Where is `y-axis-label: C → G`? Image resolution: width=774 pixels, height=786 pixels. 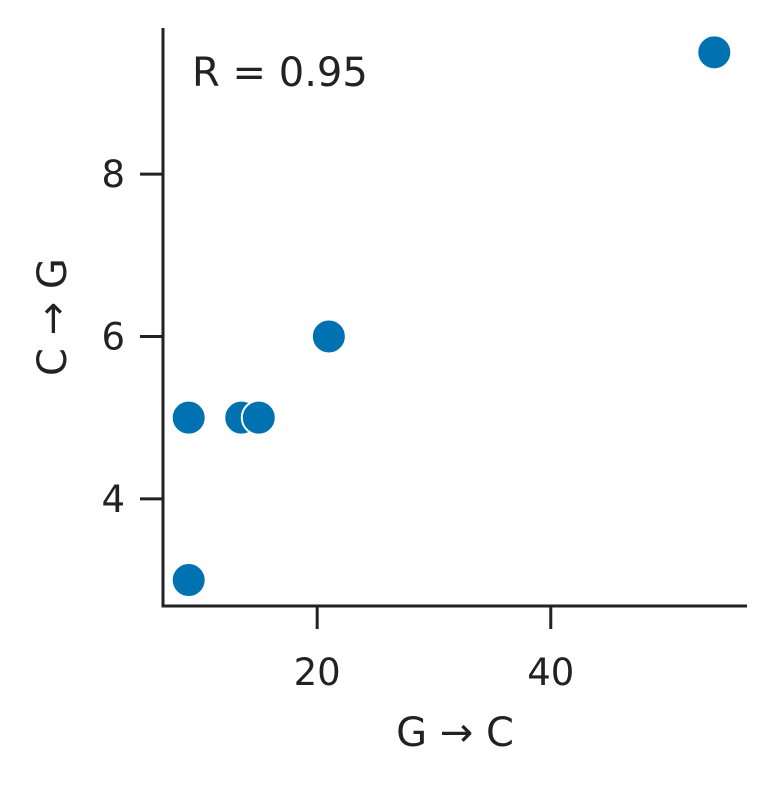
y-axis-label: C → G is located at coordinates (53, 317).